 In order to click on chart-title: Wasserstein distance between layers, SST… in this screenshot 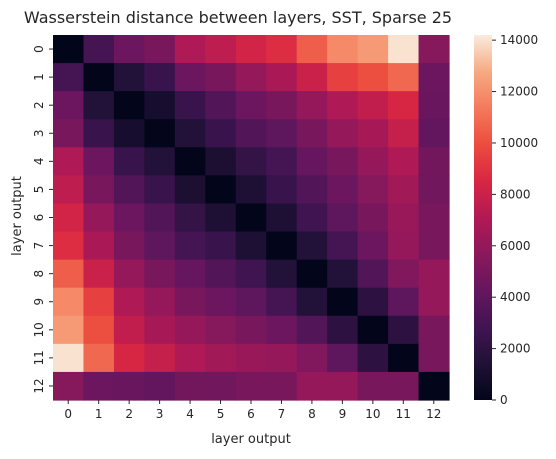, I will do `click(238, 17)`.